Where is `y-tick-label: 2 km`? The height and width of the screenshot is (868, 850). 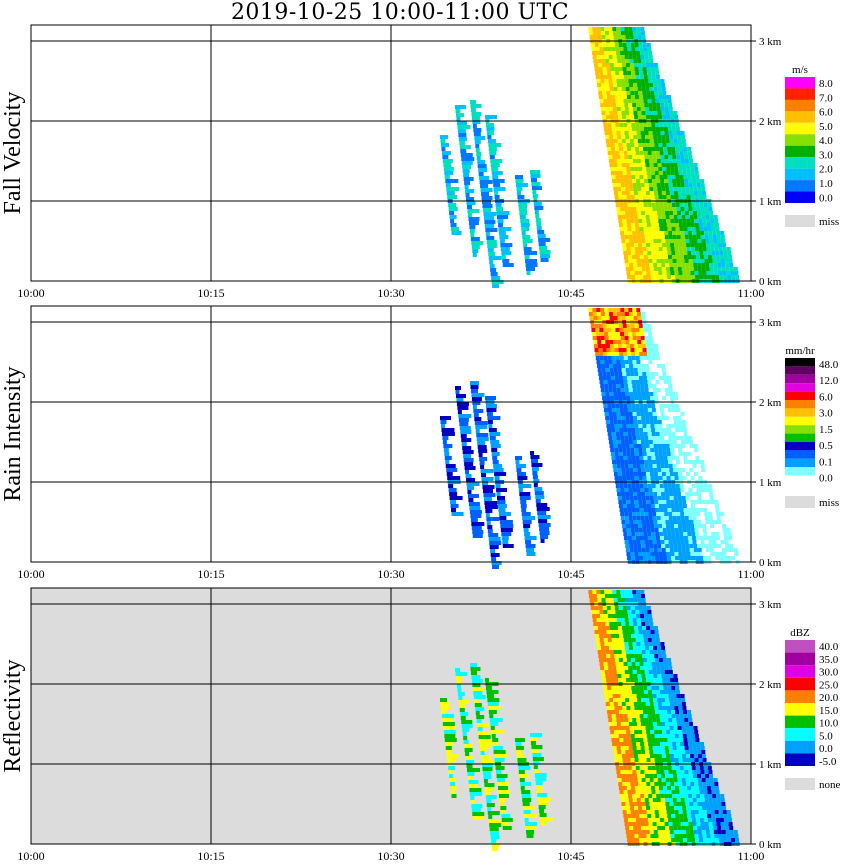
y-tick-label: 2 km is located at coordinates (770, 403).